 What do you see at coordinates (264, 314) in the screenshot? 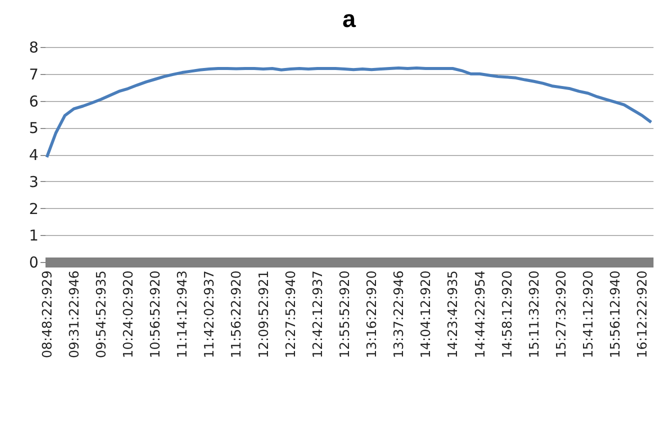
I see `x-tick-label: 12:09:52:921` at bounding box center [264, 314].